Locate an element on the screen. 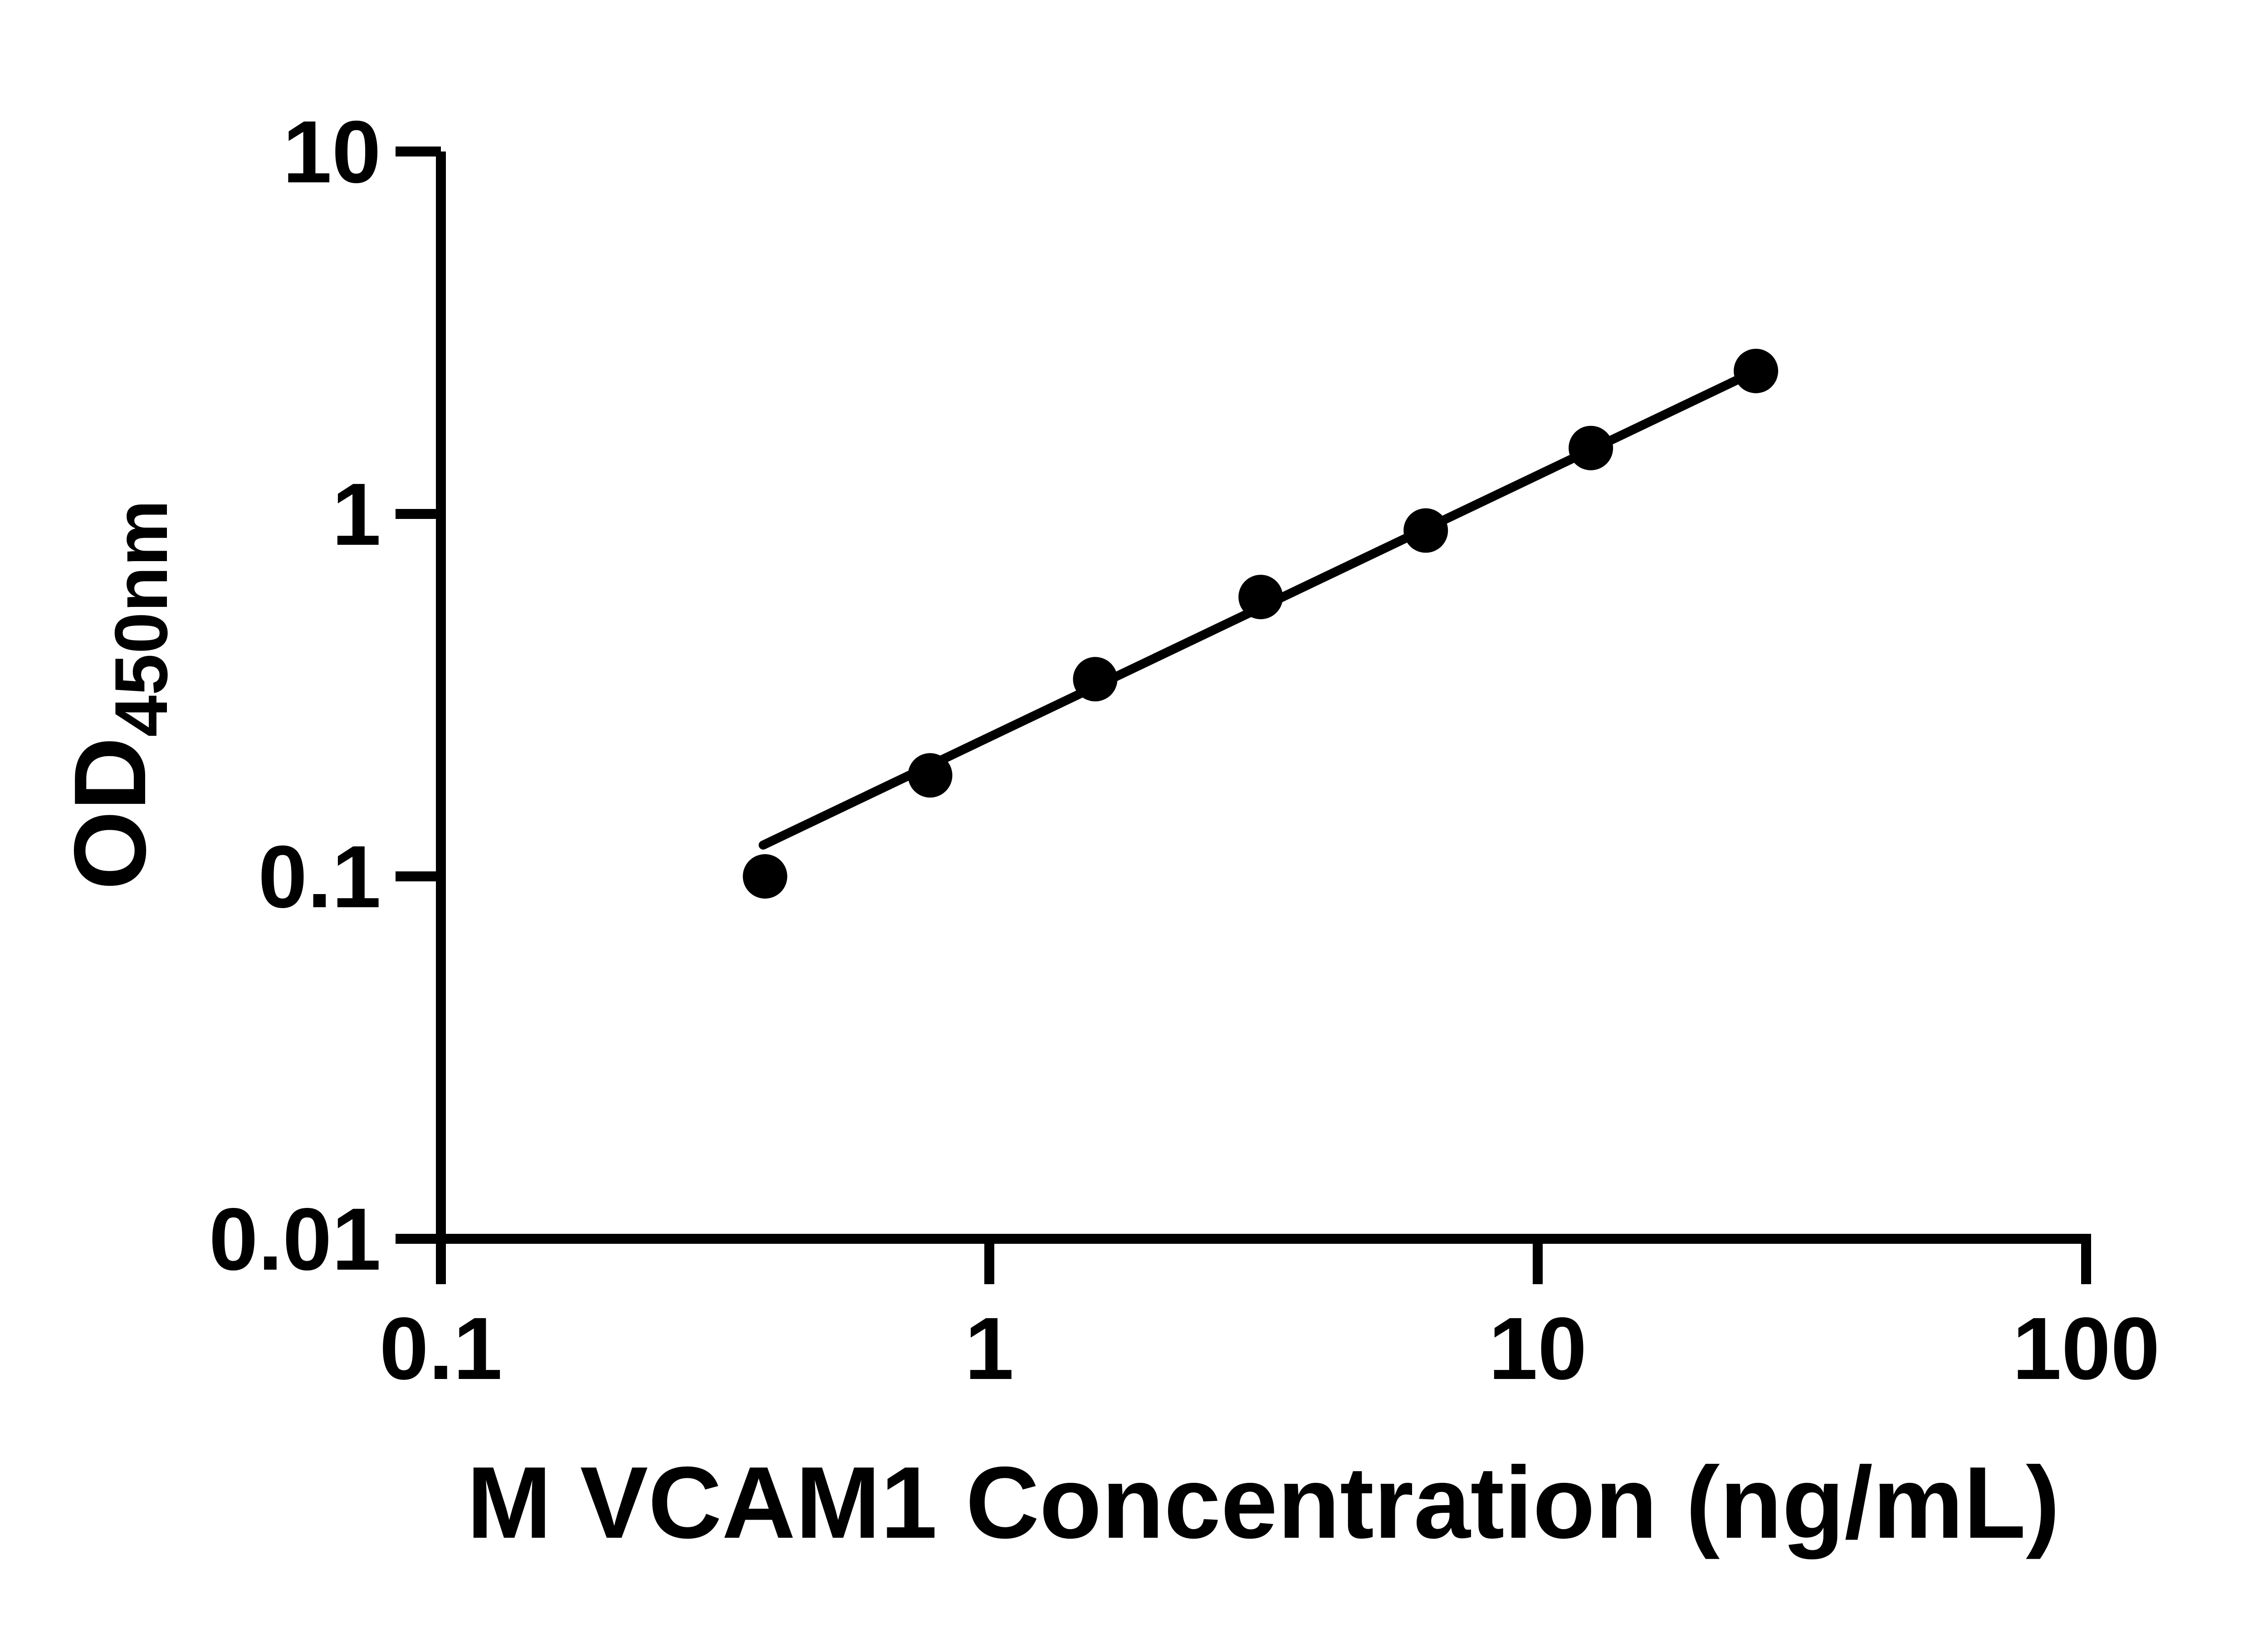 The width and height of the screenshot is (2268, 1633). y-tick-label: 0.01 is located at coordinates (295, 1239).